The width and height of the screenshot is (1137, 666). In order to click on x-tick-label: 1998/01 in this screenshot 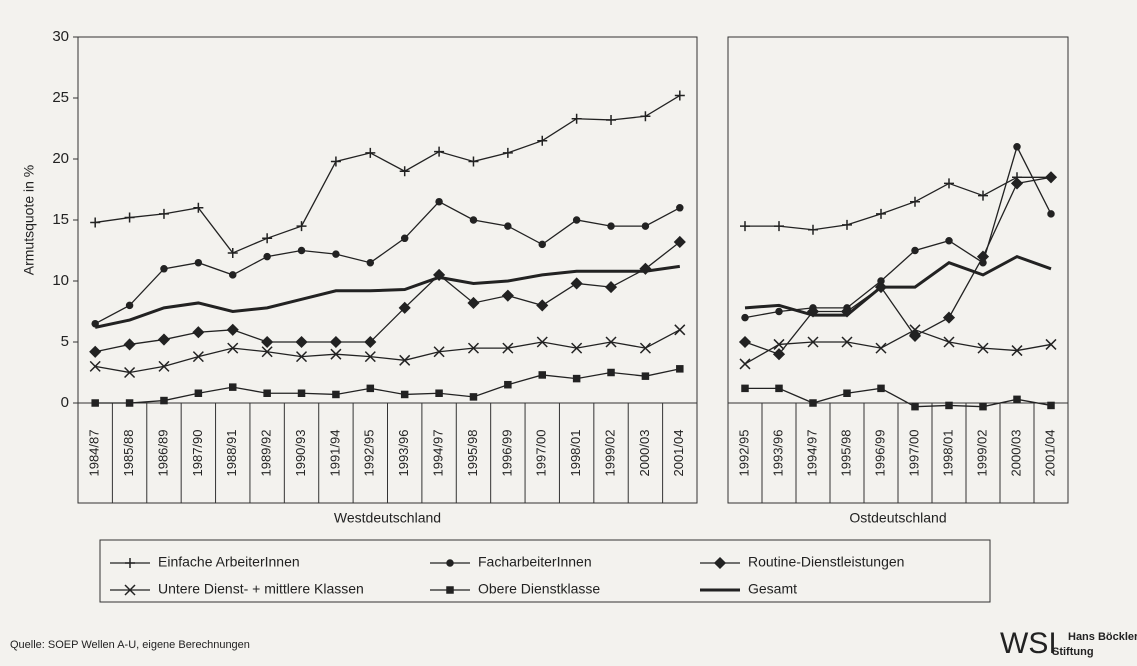, I will do `click(575, 453)`.